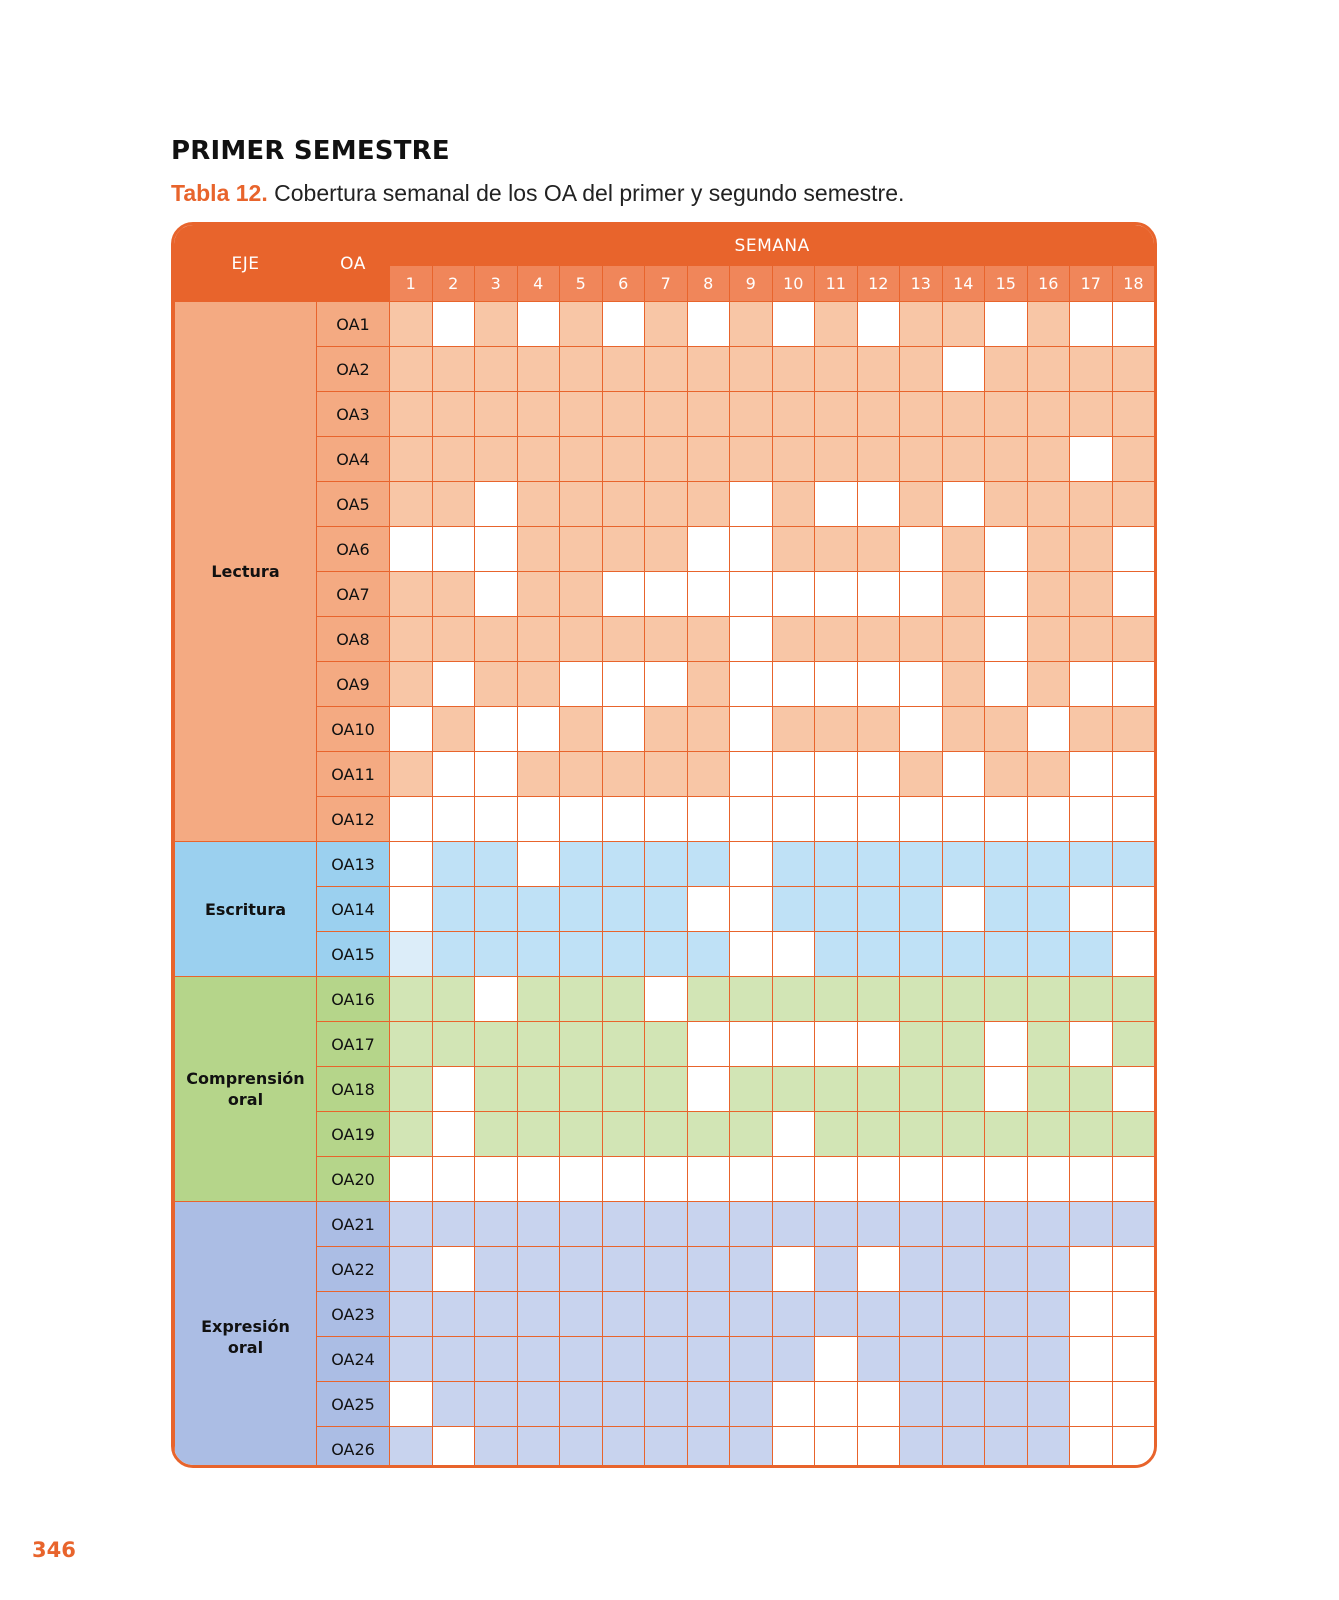 Image resolution: width=1339 pixels, height=1600 pixels. What do you see at coordinates (496, 283) in the screenshot?
I see `week-header: 3` at bounding box center [496, 283].